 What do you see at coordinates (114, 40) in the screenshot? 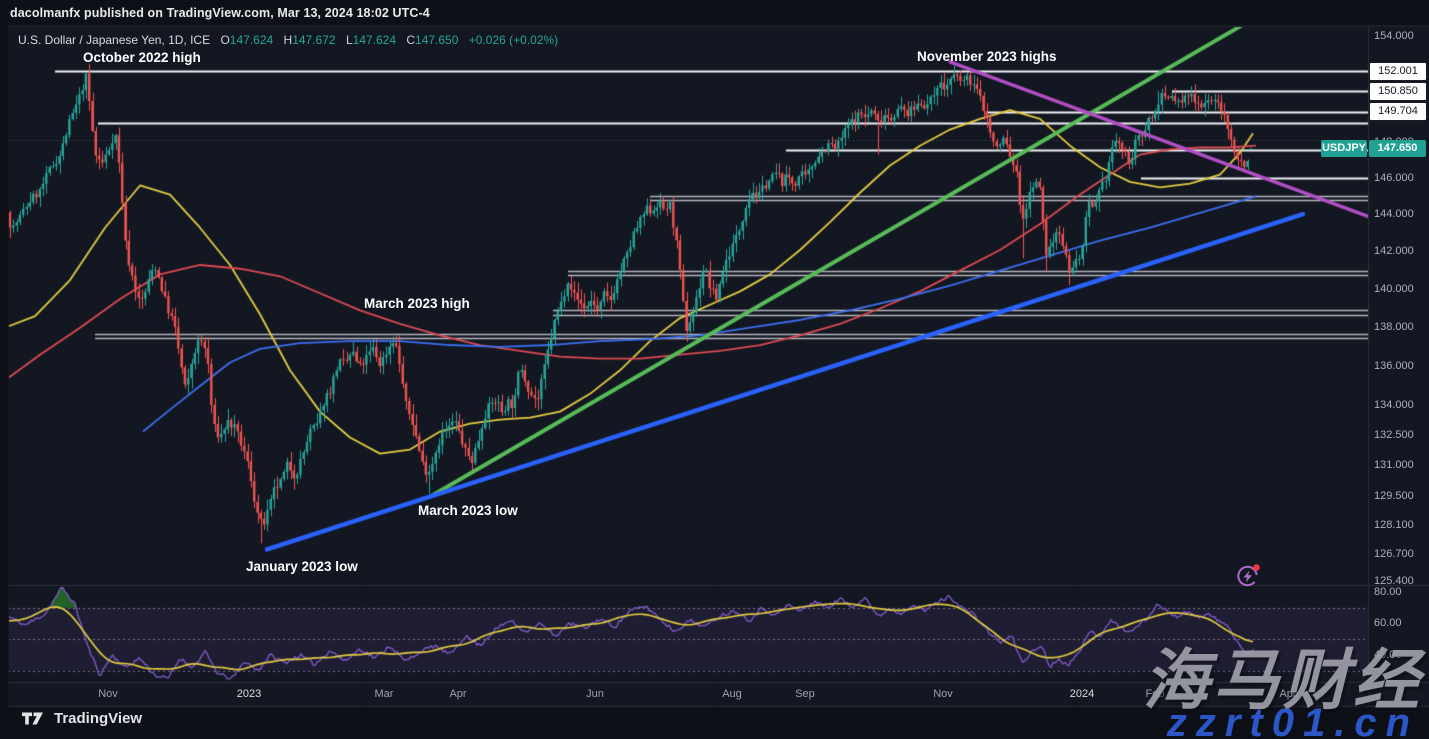
I see `symbol-title: U.S. Dollar / Japanese Yen, 1D, ICE` at bounding box center [114, 40].